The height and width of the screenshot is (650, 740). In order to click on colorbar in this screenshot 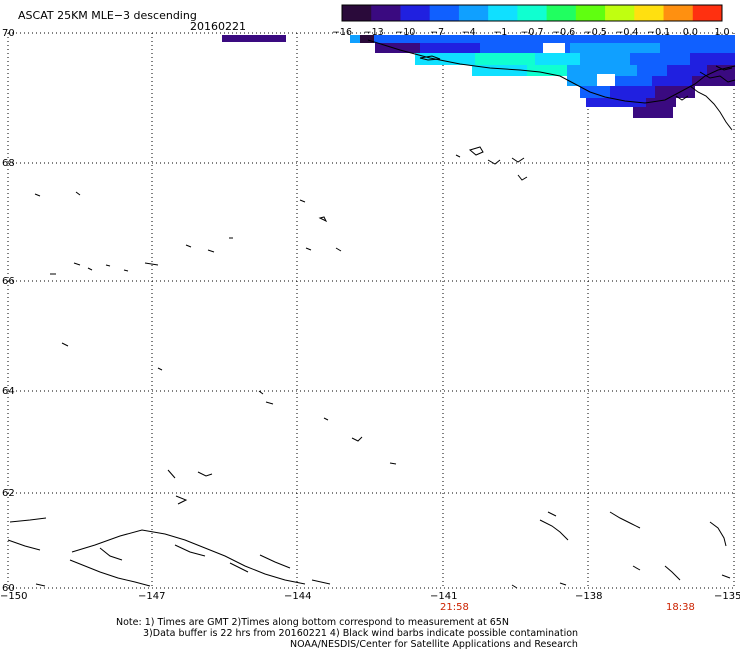, I will do `click(532, 13)`.